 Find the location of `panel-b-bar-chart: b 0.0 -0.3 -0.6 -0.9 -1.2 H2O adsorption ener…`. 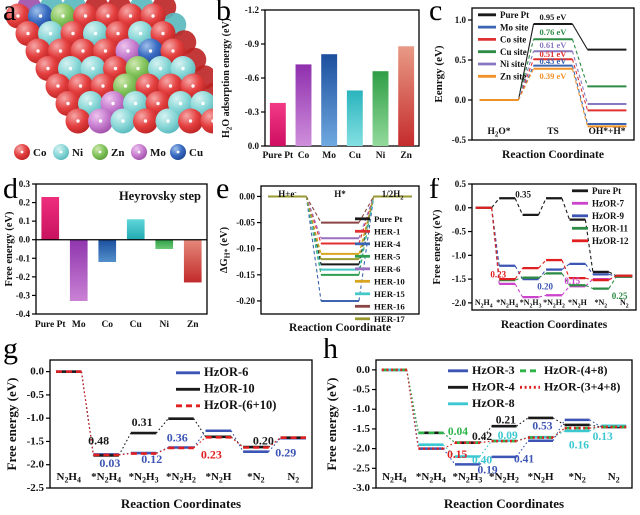

panel-b-bar-chart: b 0.0 -0.3 -0.6 -0.9 -1.2 H2O adsorption ener… is located at coordinates (319, 89).